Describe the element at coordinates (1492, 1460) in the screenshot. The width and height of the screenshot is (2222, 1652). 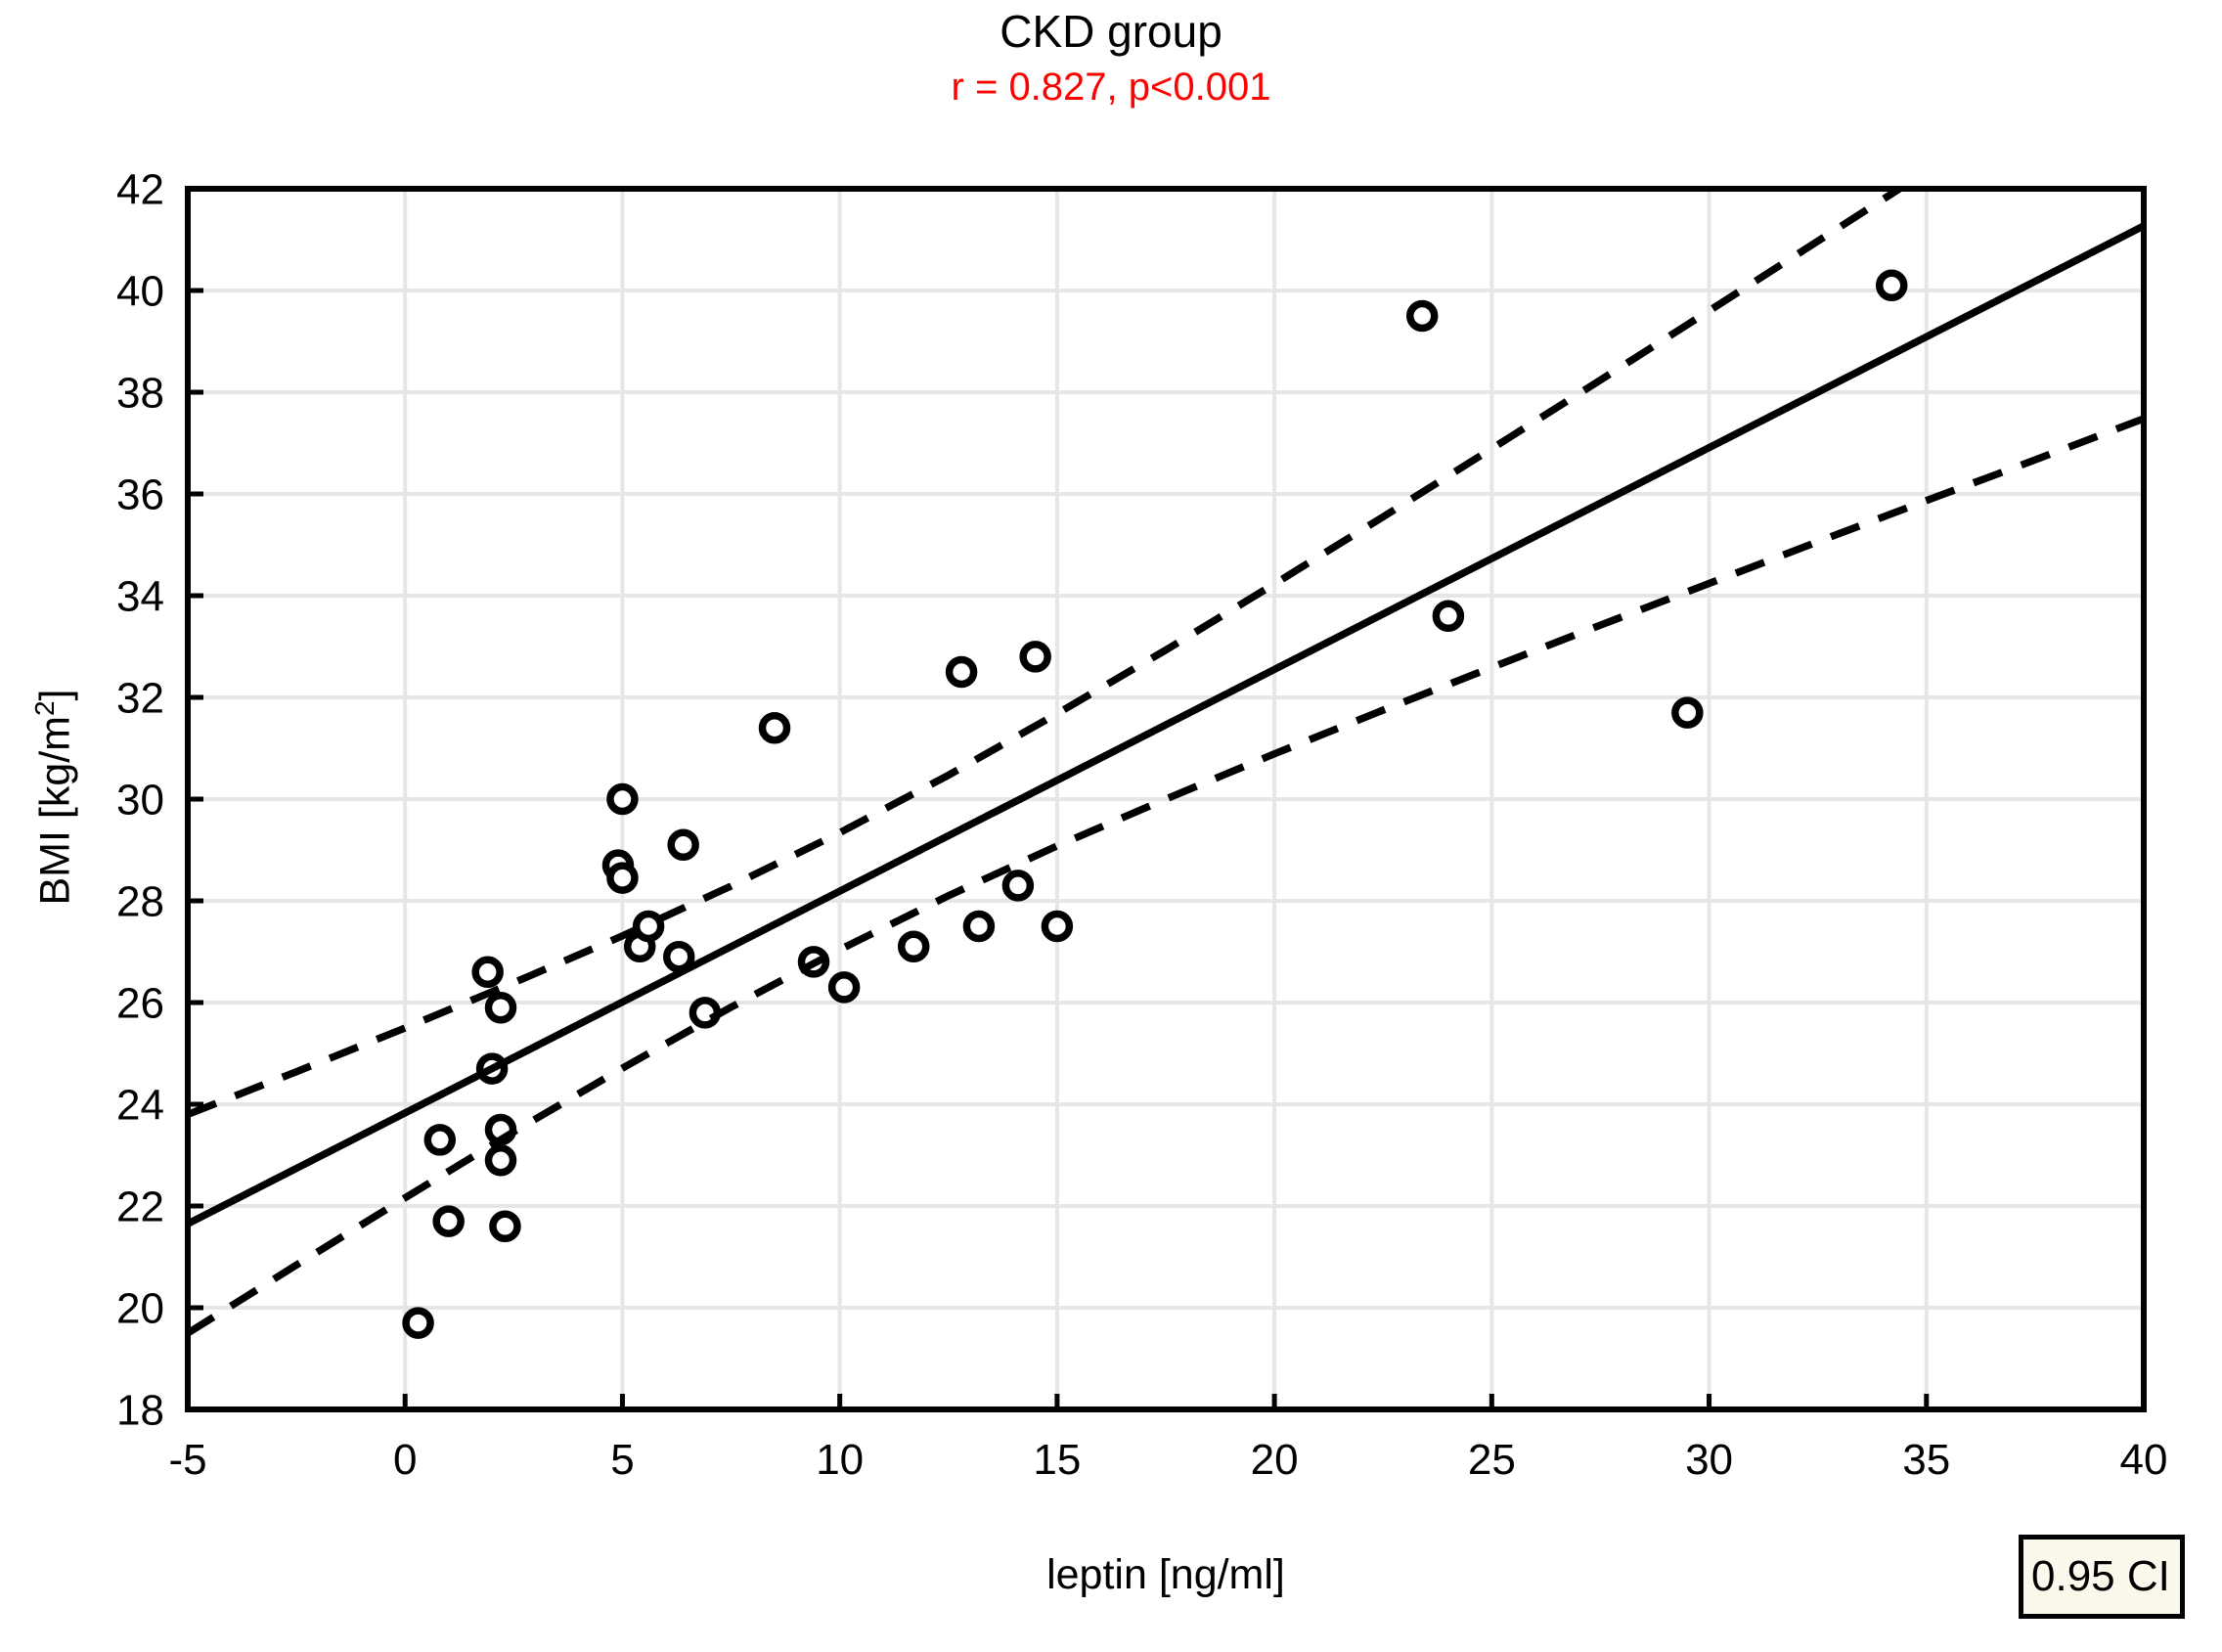
I see `x-tick-label: 25` at that location.